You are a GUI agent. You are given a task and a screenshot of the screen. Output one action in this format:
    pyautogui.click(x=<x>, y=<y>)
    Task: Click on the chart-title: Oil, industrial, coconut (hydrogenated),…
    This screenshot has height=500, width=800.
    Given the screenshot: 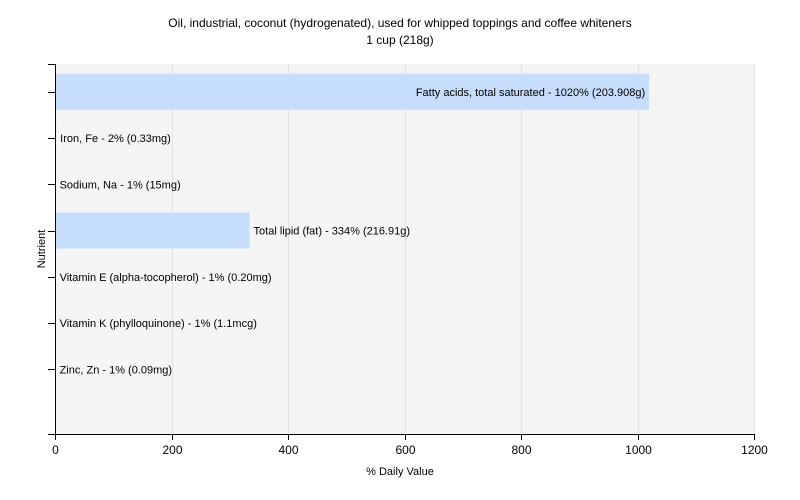 What is the action you would take?
    pyautogui.click(x=400, y=23)
    